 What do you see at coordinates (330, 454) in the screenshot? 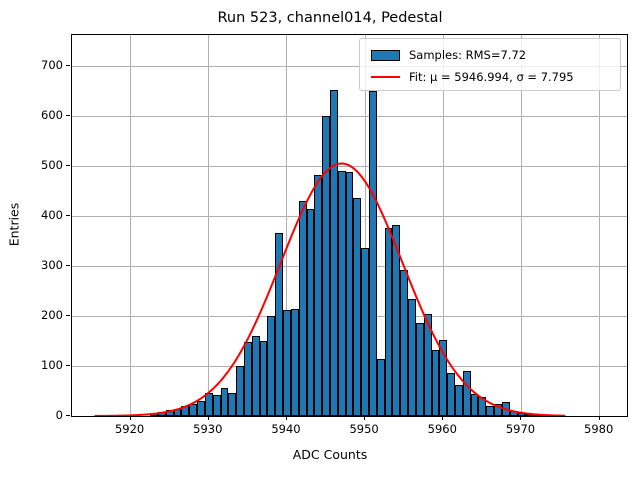
I see `x-axis-label: ADC Counts` at bounding box center [330, 454].